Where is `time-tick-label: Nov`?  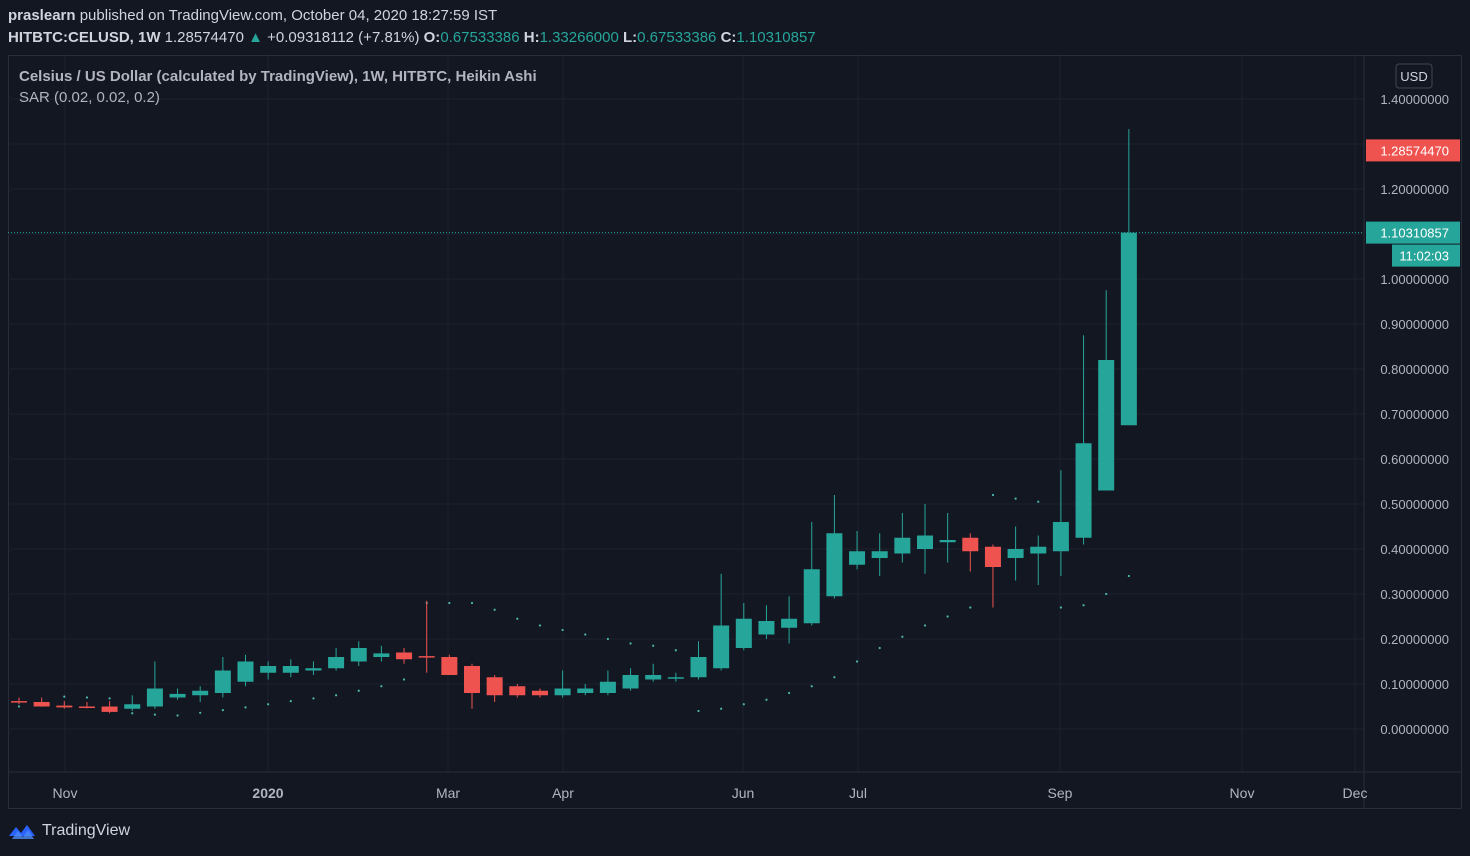 time-tick-label: Nov is located at coordinates (1242, 793).